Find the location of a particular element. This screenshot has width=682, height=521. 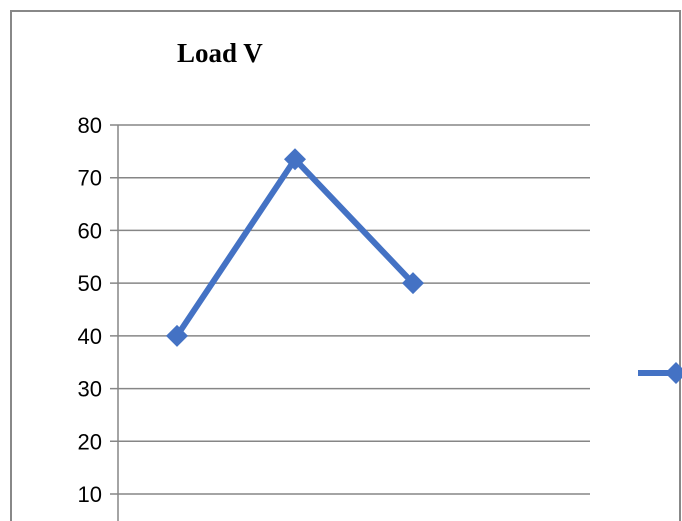

y-tick-label: 30 is located at coordinates (90, 389).